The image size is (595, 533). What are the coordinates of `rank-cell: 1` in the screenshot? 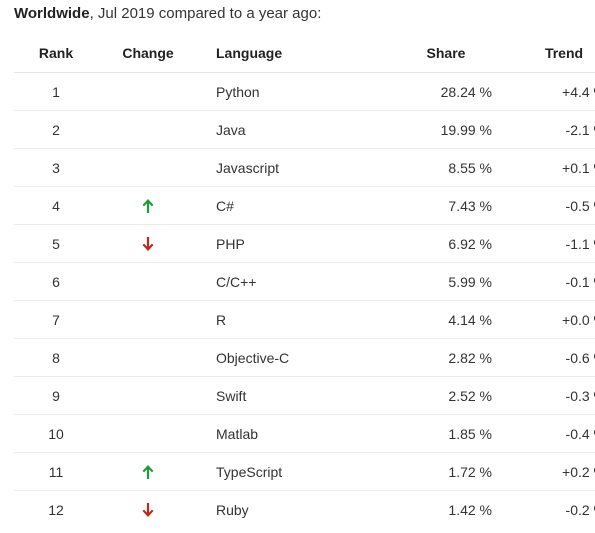 It's located at (56, 91).